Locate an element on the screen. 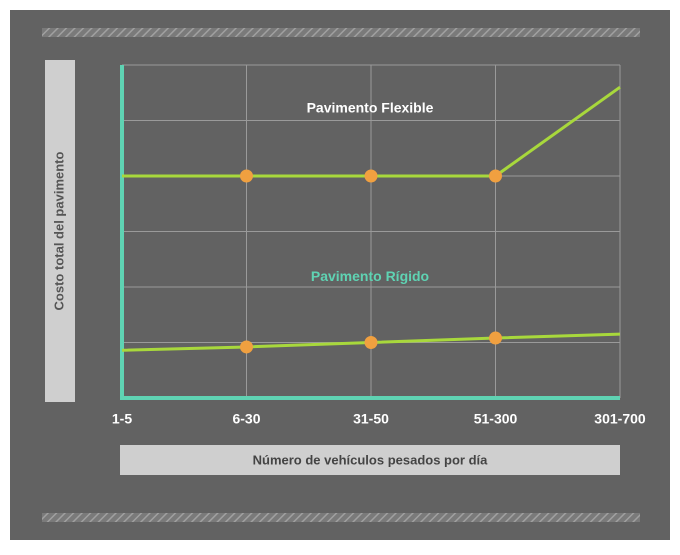  x-tick-label: 6-30 is located at coordinates (246, 419).